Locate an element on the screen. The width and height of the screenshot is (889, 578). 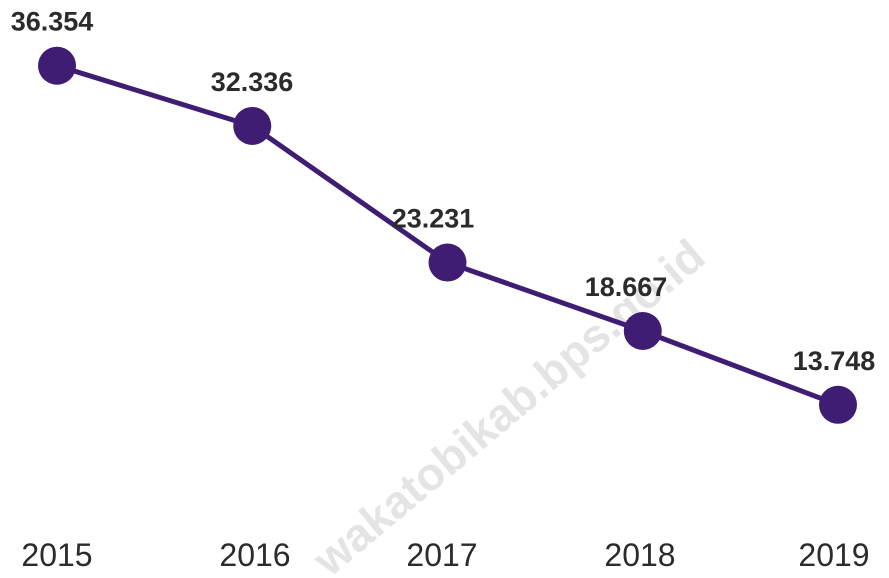
x-axis-ticks: 2015 2016 2017 2018 2019 is located at coordinates (445, 555).